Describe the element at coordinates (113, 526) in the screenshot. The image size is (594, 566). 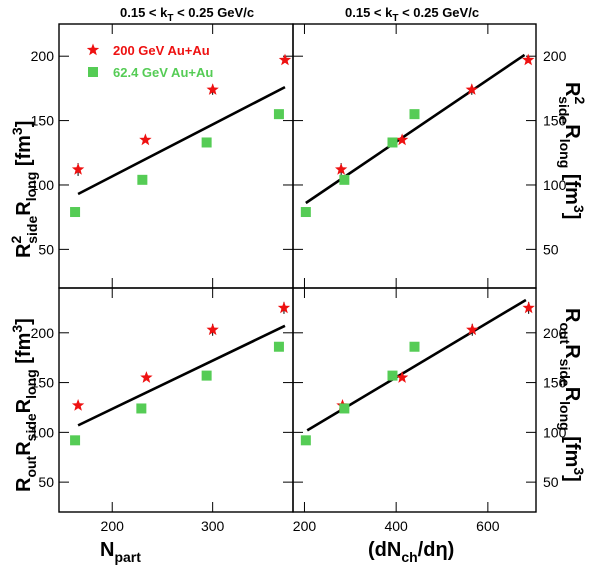
I see `x-tick-label-bottom-left: 200` at that location.